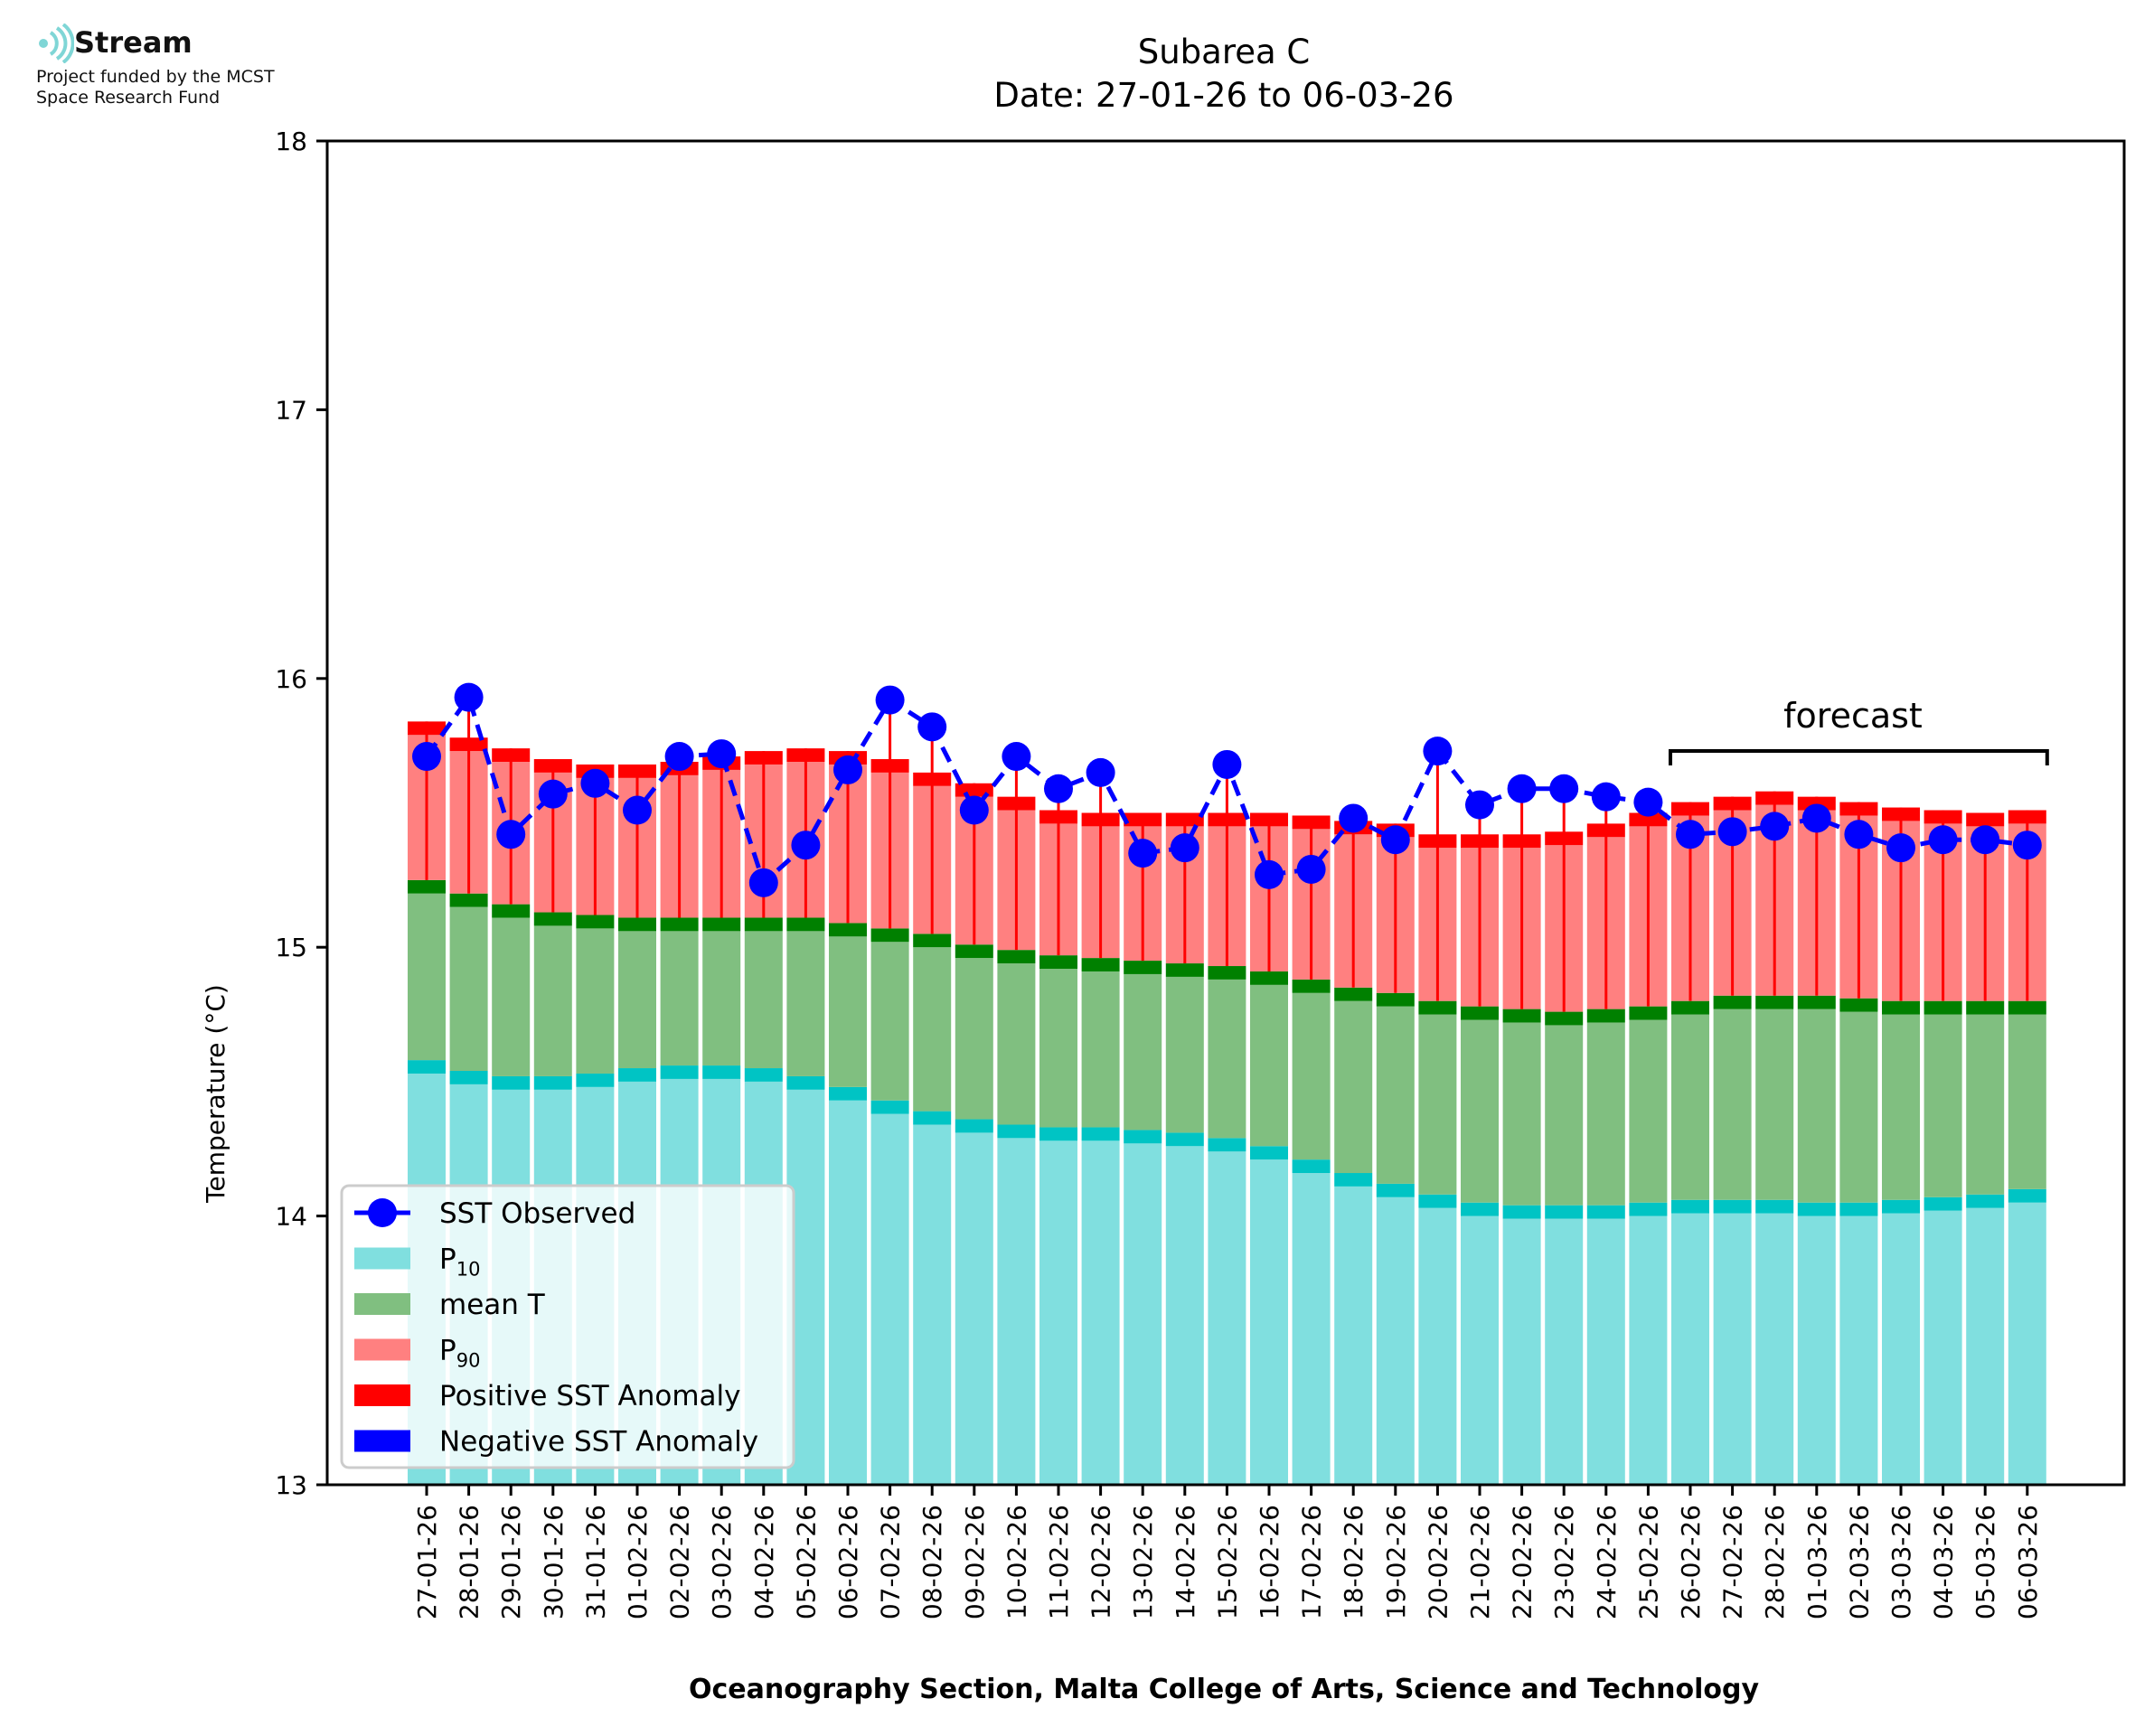  Describe the element at coordinates (133, 42) in the screenshot. I see `logo-name: Stream` at that location.